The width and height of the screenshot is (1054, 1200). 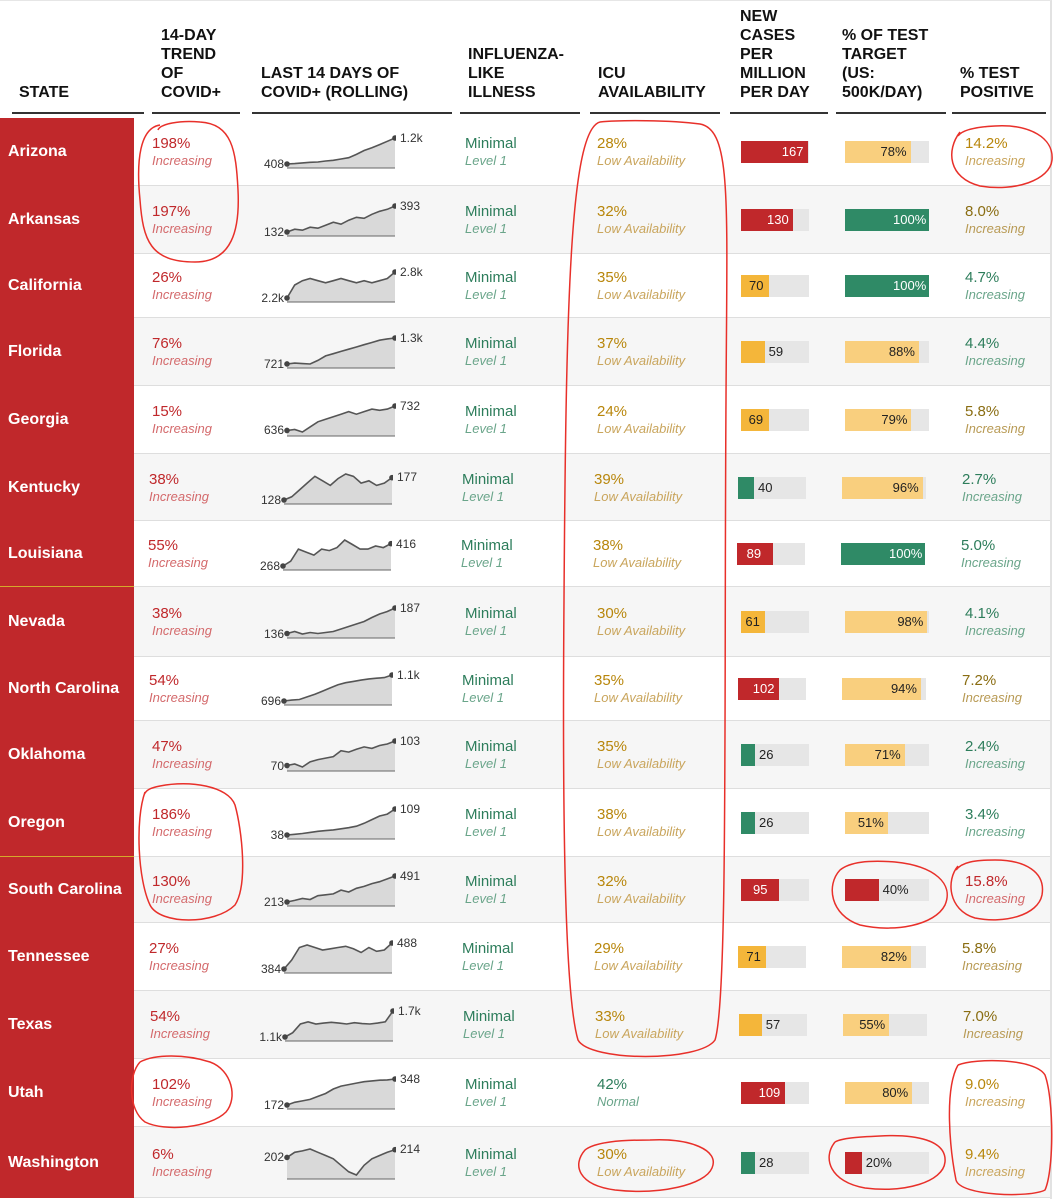 I want to click on sparkline-end-label: 177, so click(x=407, y=477).